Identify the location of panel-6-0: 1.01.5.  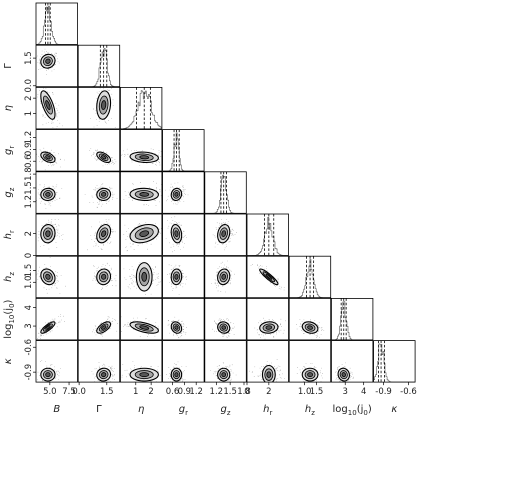
(51, 277).